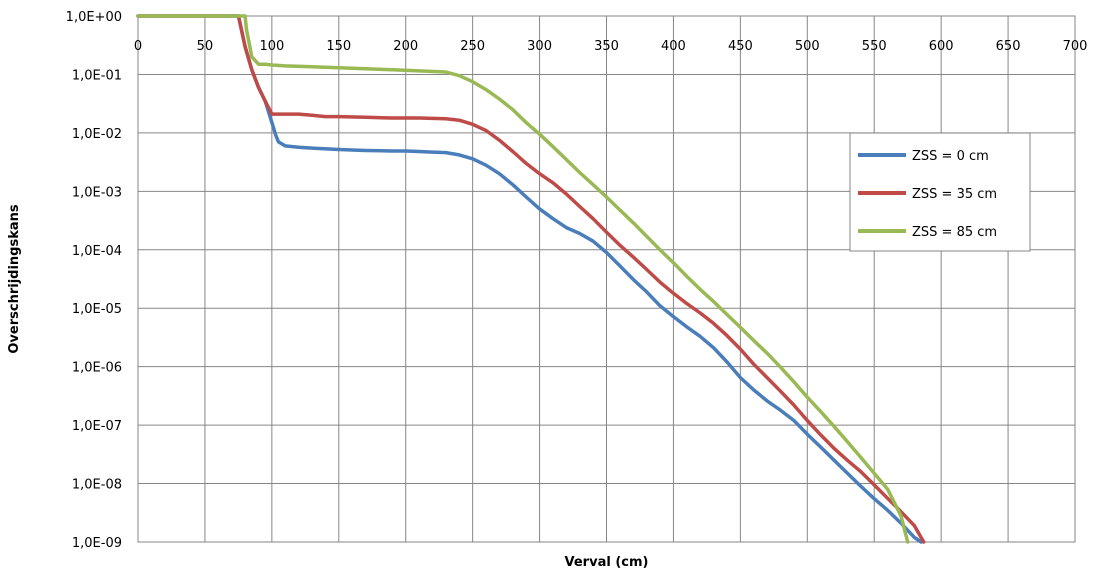  What do you see at coordinates (950, 156) in the screenshot?
I see `legend-label: ZSS = 0 cm` at bounding box center [950, 156].